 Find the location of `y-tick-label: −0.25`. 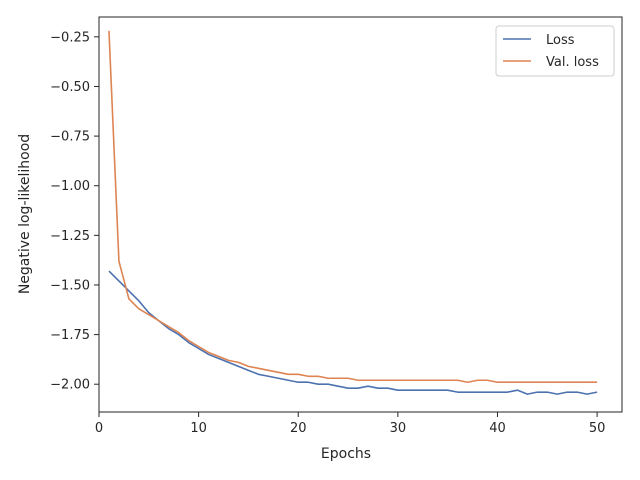

y-tick-label: −0.25 is located at coordinates (70, 37).